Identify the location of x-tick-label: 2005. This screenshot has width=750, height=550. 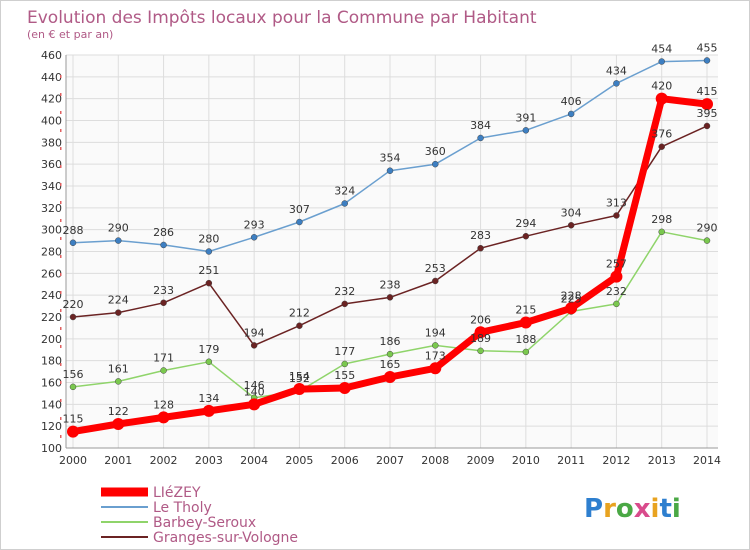
(299, 460).